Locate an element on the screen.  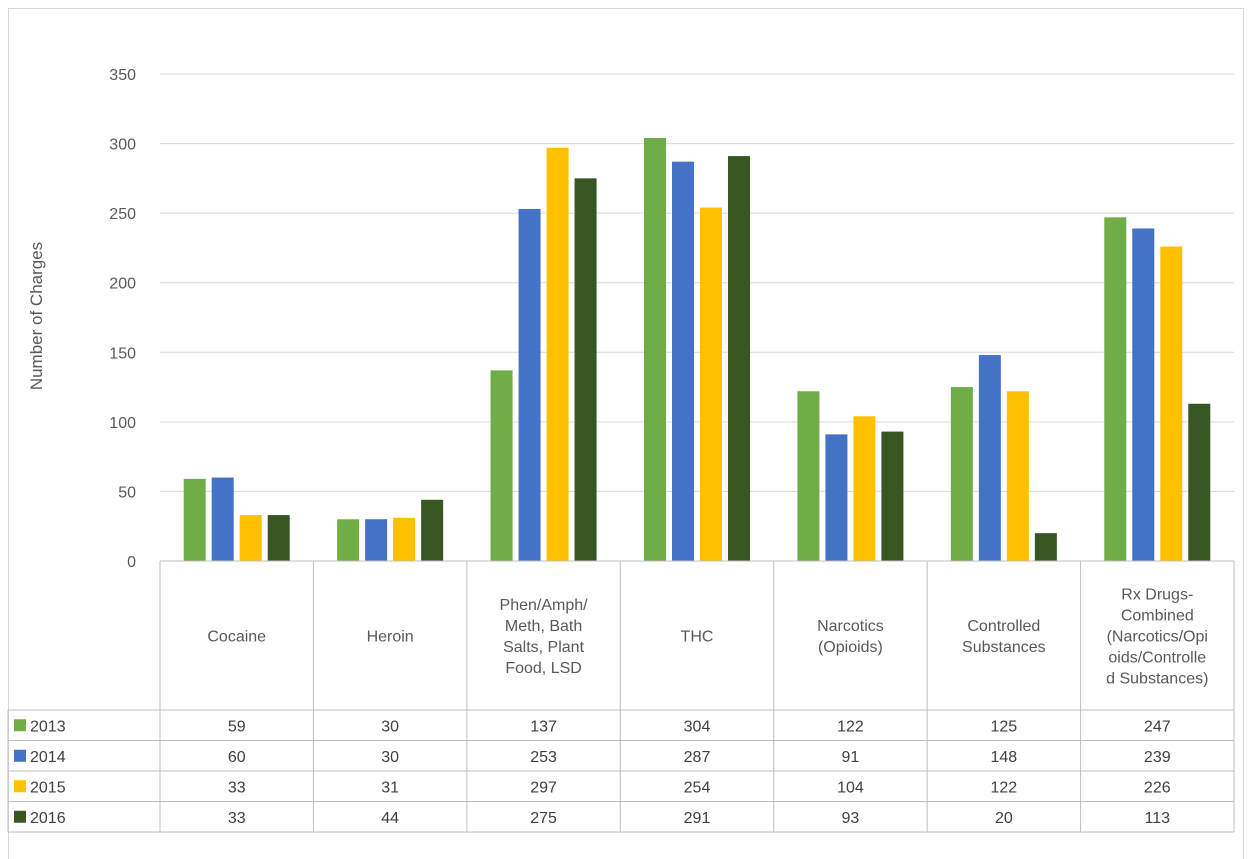
category-label-line: Phen/Amph/ is located at coordinates (544, 605).